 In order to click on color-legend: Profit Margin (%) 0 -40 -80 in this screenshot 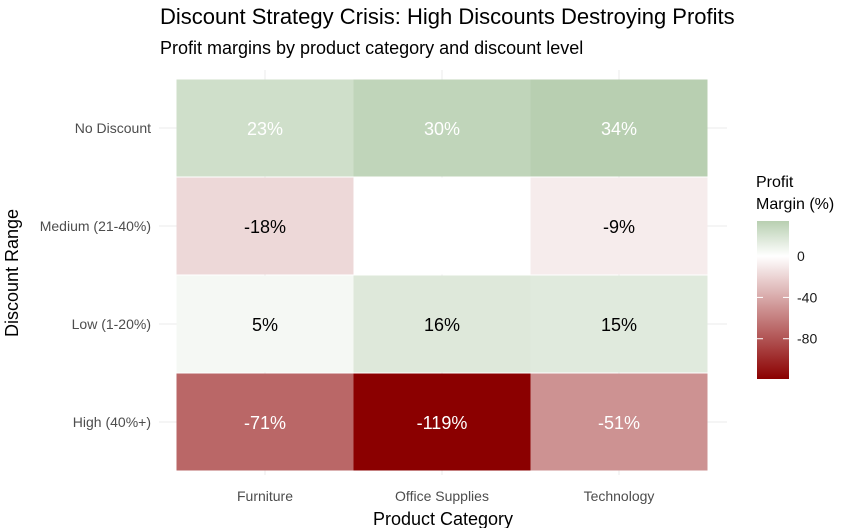, I will do `click(795, 276)`.